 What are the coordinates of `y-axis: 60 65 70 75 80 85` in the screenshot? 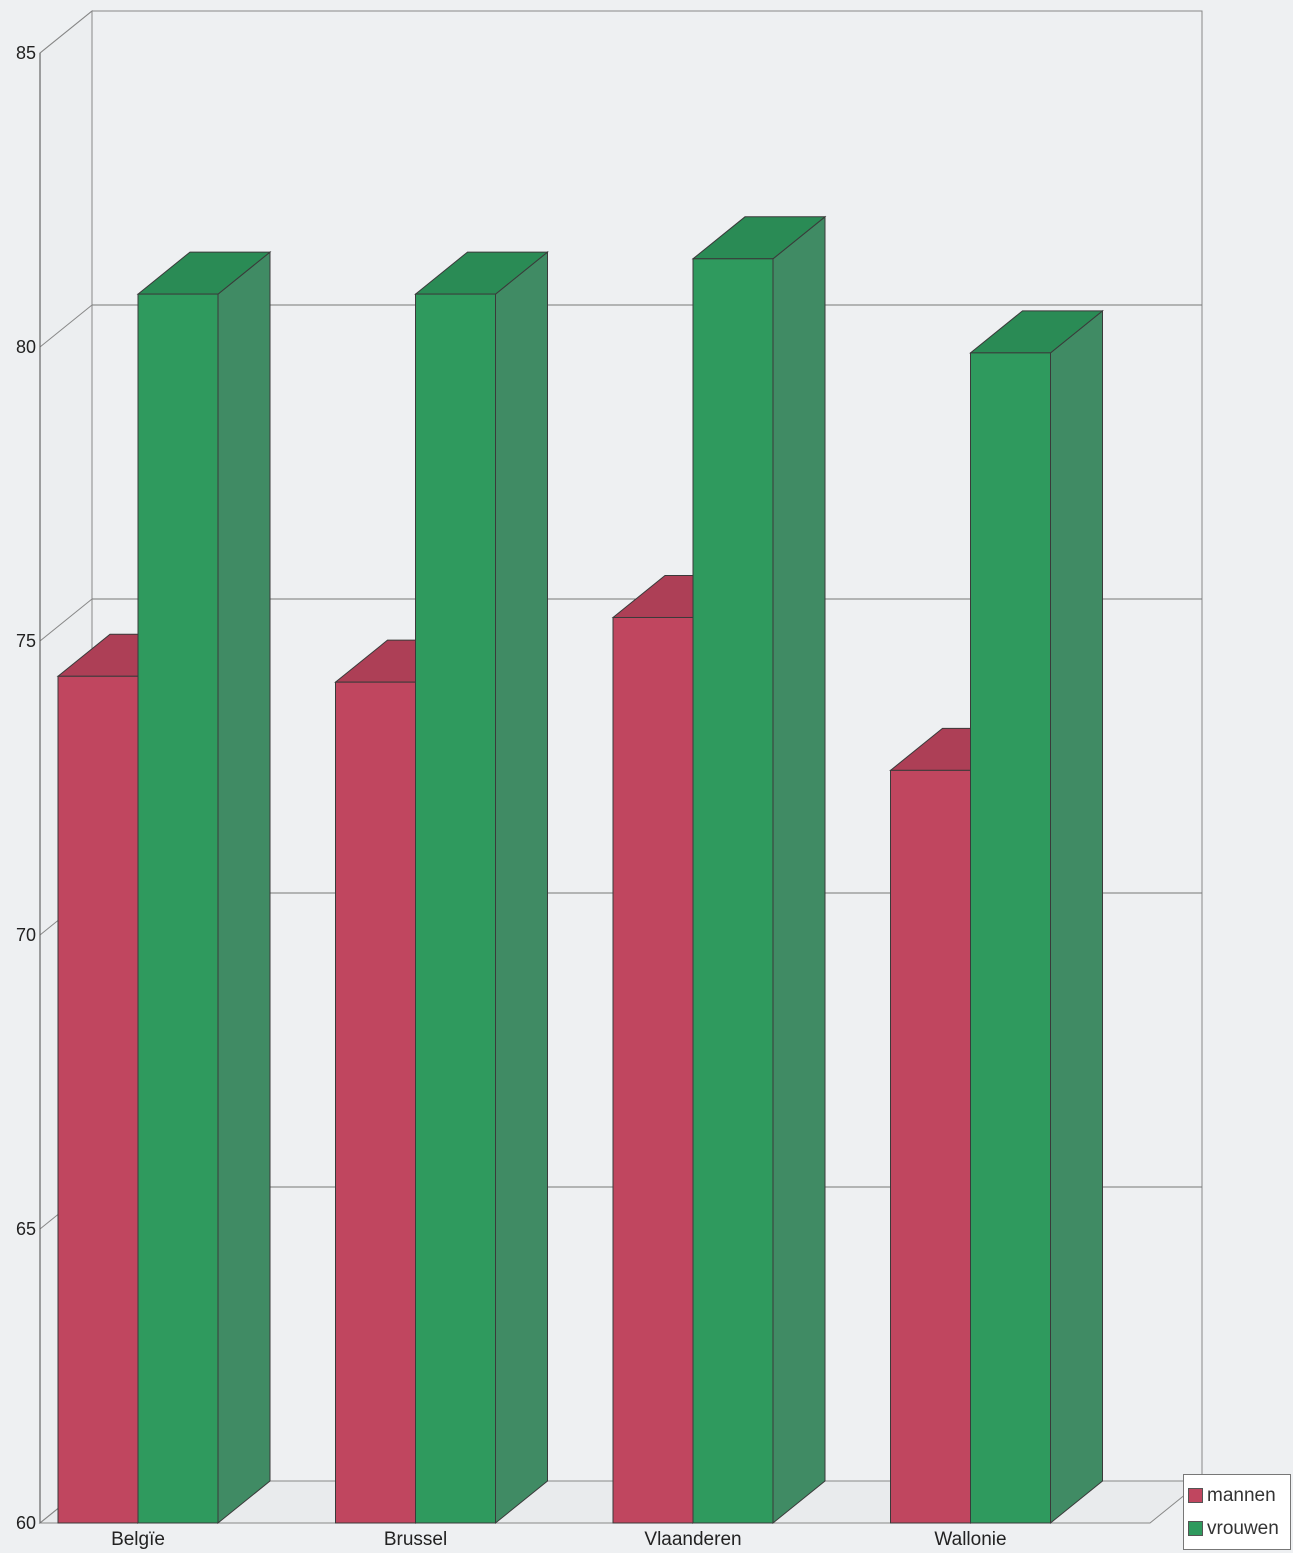 It's located at (28, 788).